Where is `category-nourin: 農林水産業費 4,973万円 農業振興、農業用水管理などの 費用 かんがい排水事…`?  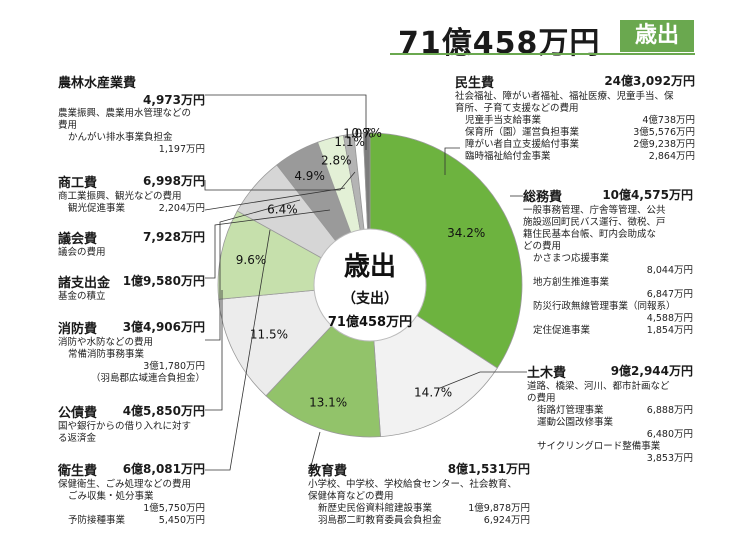
category-nourin: 農林水産業費 4,973万円 農業振興、農業用水管理などの 費用 かんがい排水事… is located at coordinates (131, 114).